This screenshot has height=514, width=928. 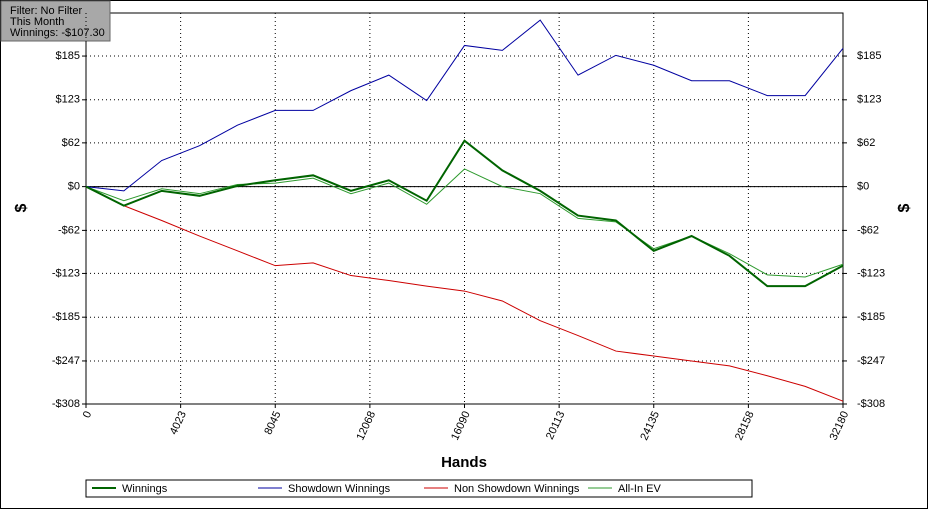 What do you see at coordinates (869, 56) in the screenshot?
I see `y2-tick-label: $185` at bounding box center [869, 56].